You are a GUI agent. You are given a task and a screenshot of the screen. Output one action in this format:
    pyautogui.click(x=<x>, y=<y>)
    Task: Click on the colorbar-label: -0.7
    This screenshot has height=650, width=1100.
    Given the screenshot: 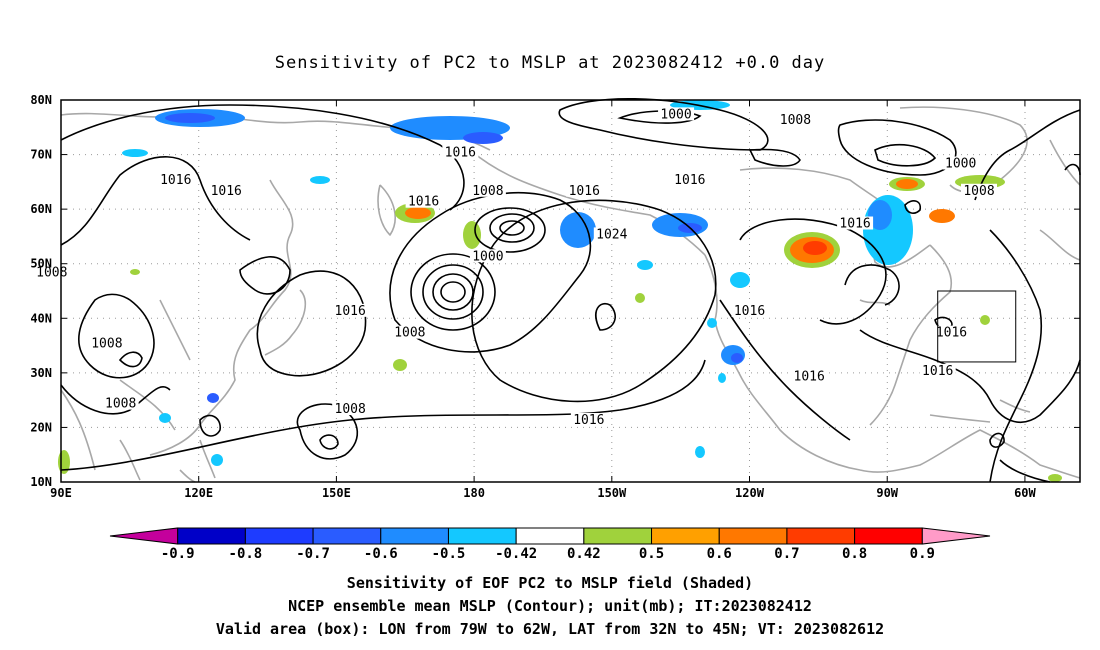 What is the action you would take?
    pyautogui.click(x=313, y=554)
    